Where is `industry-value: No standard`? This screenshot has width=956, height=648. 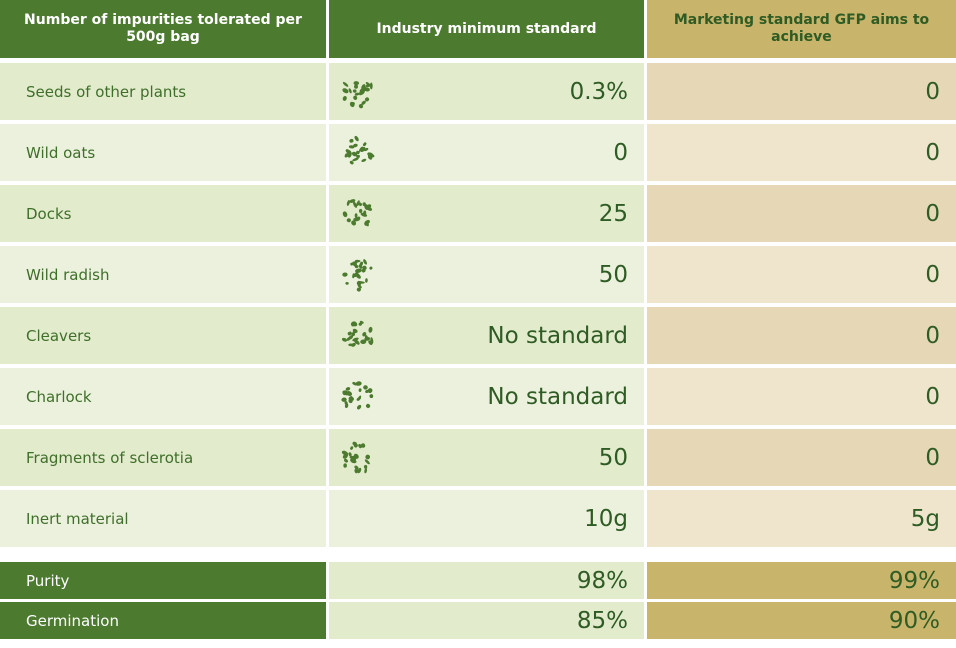
industry-value: No standard is located at coordinates (486, 396).